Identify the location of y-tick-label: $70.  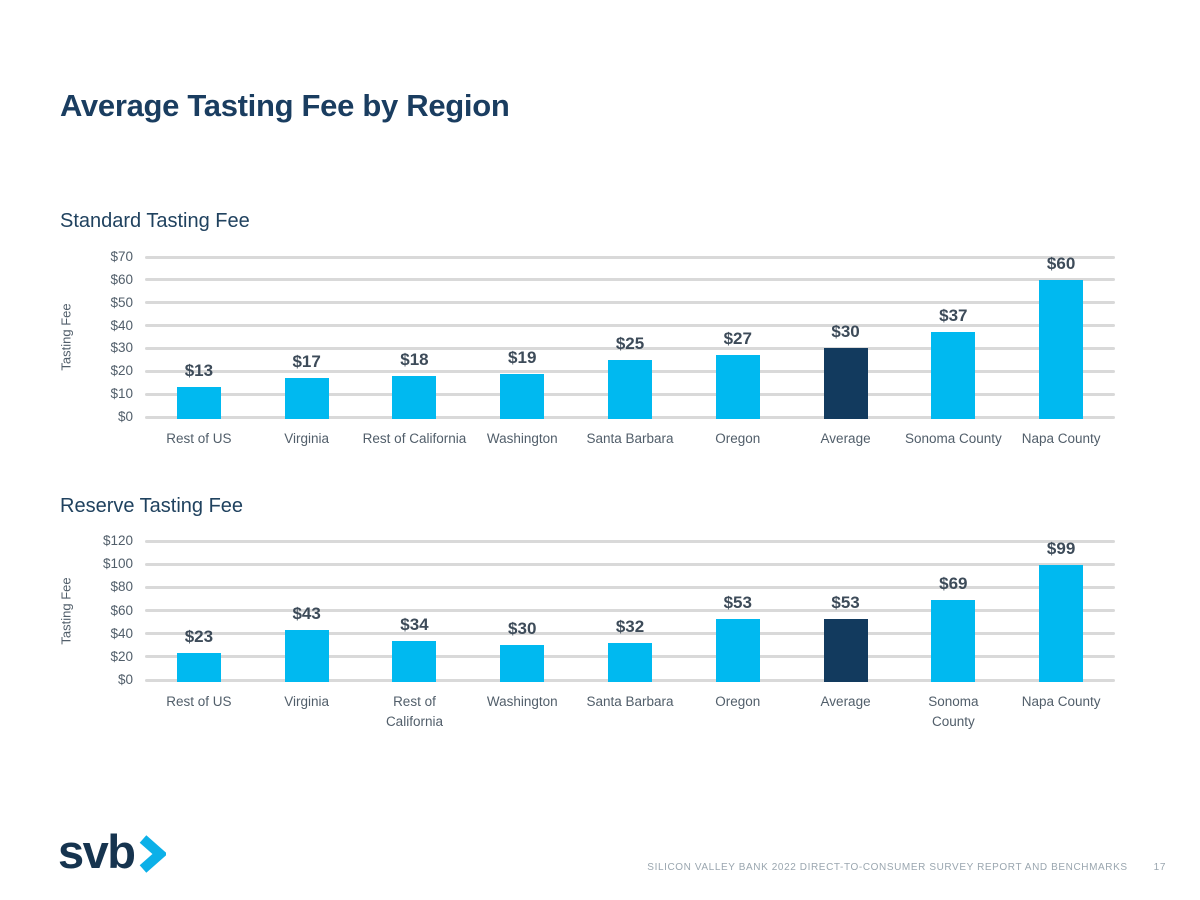
(121, 256).